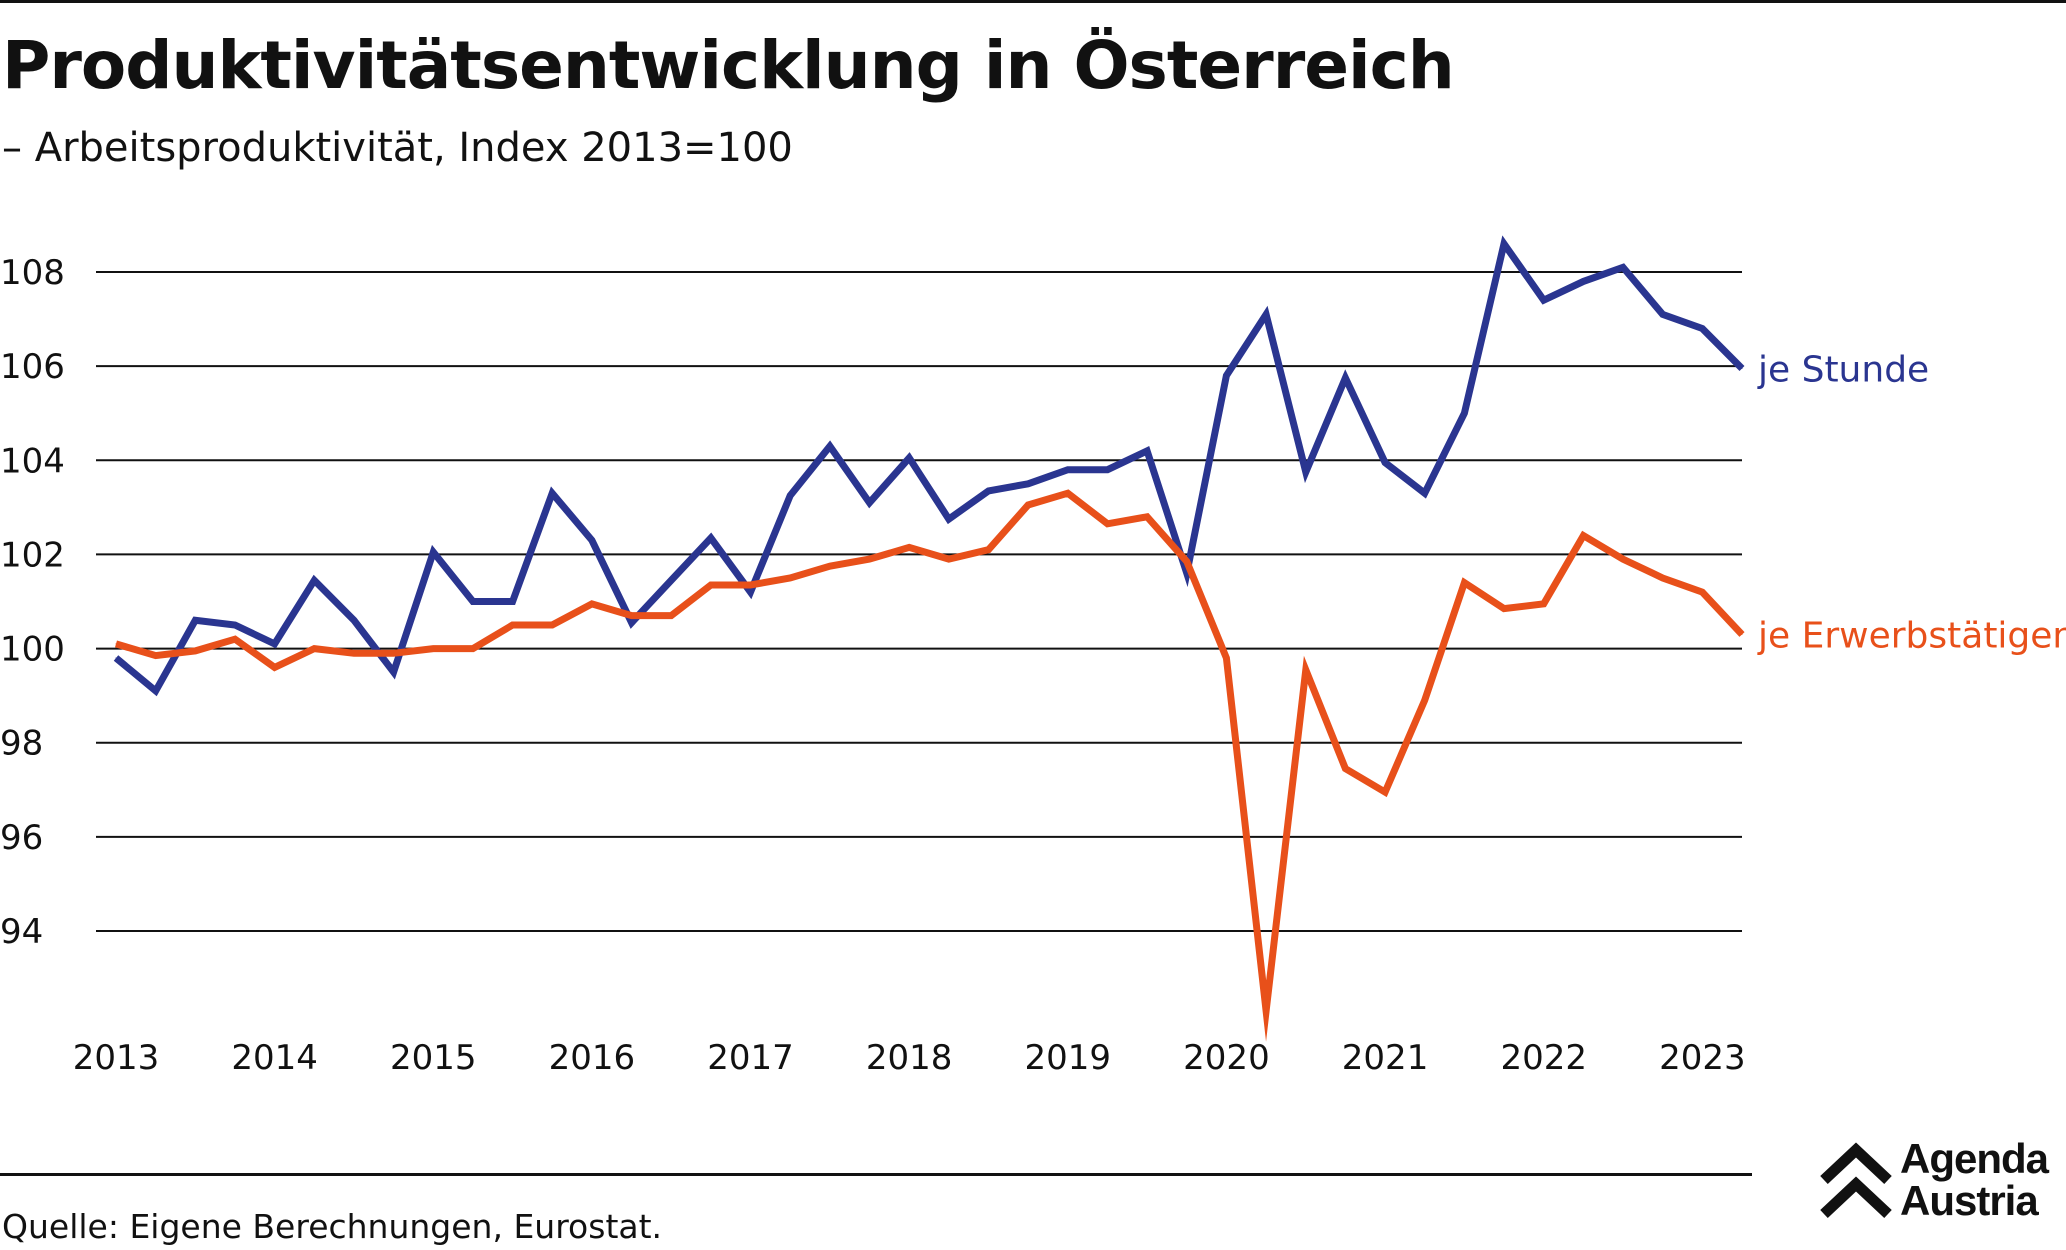  Describe the element at coordinates (1911, 502) in the screenshot. I see `series-labels: je Stunde je Erwerbstätigen` at that location.